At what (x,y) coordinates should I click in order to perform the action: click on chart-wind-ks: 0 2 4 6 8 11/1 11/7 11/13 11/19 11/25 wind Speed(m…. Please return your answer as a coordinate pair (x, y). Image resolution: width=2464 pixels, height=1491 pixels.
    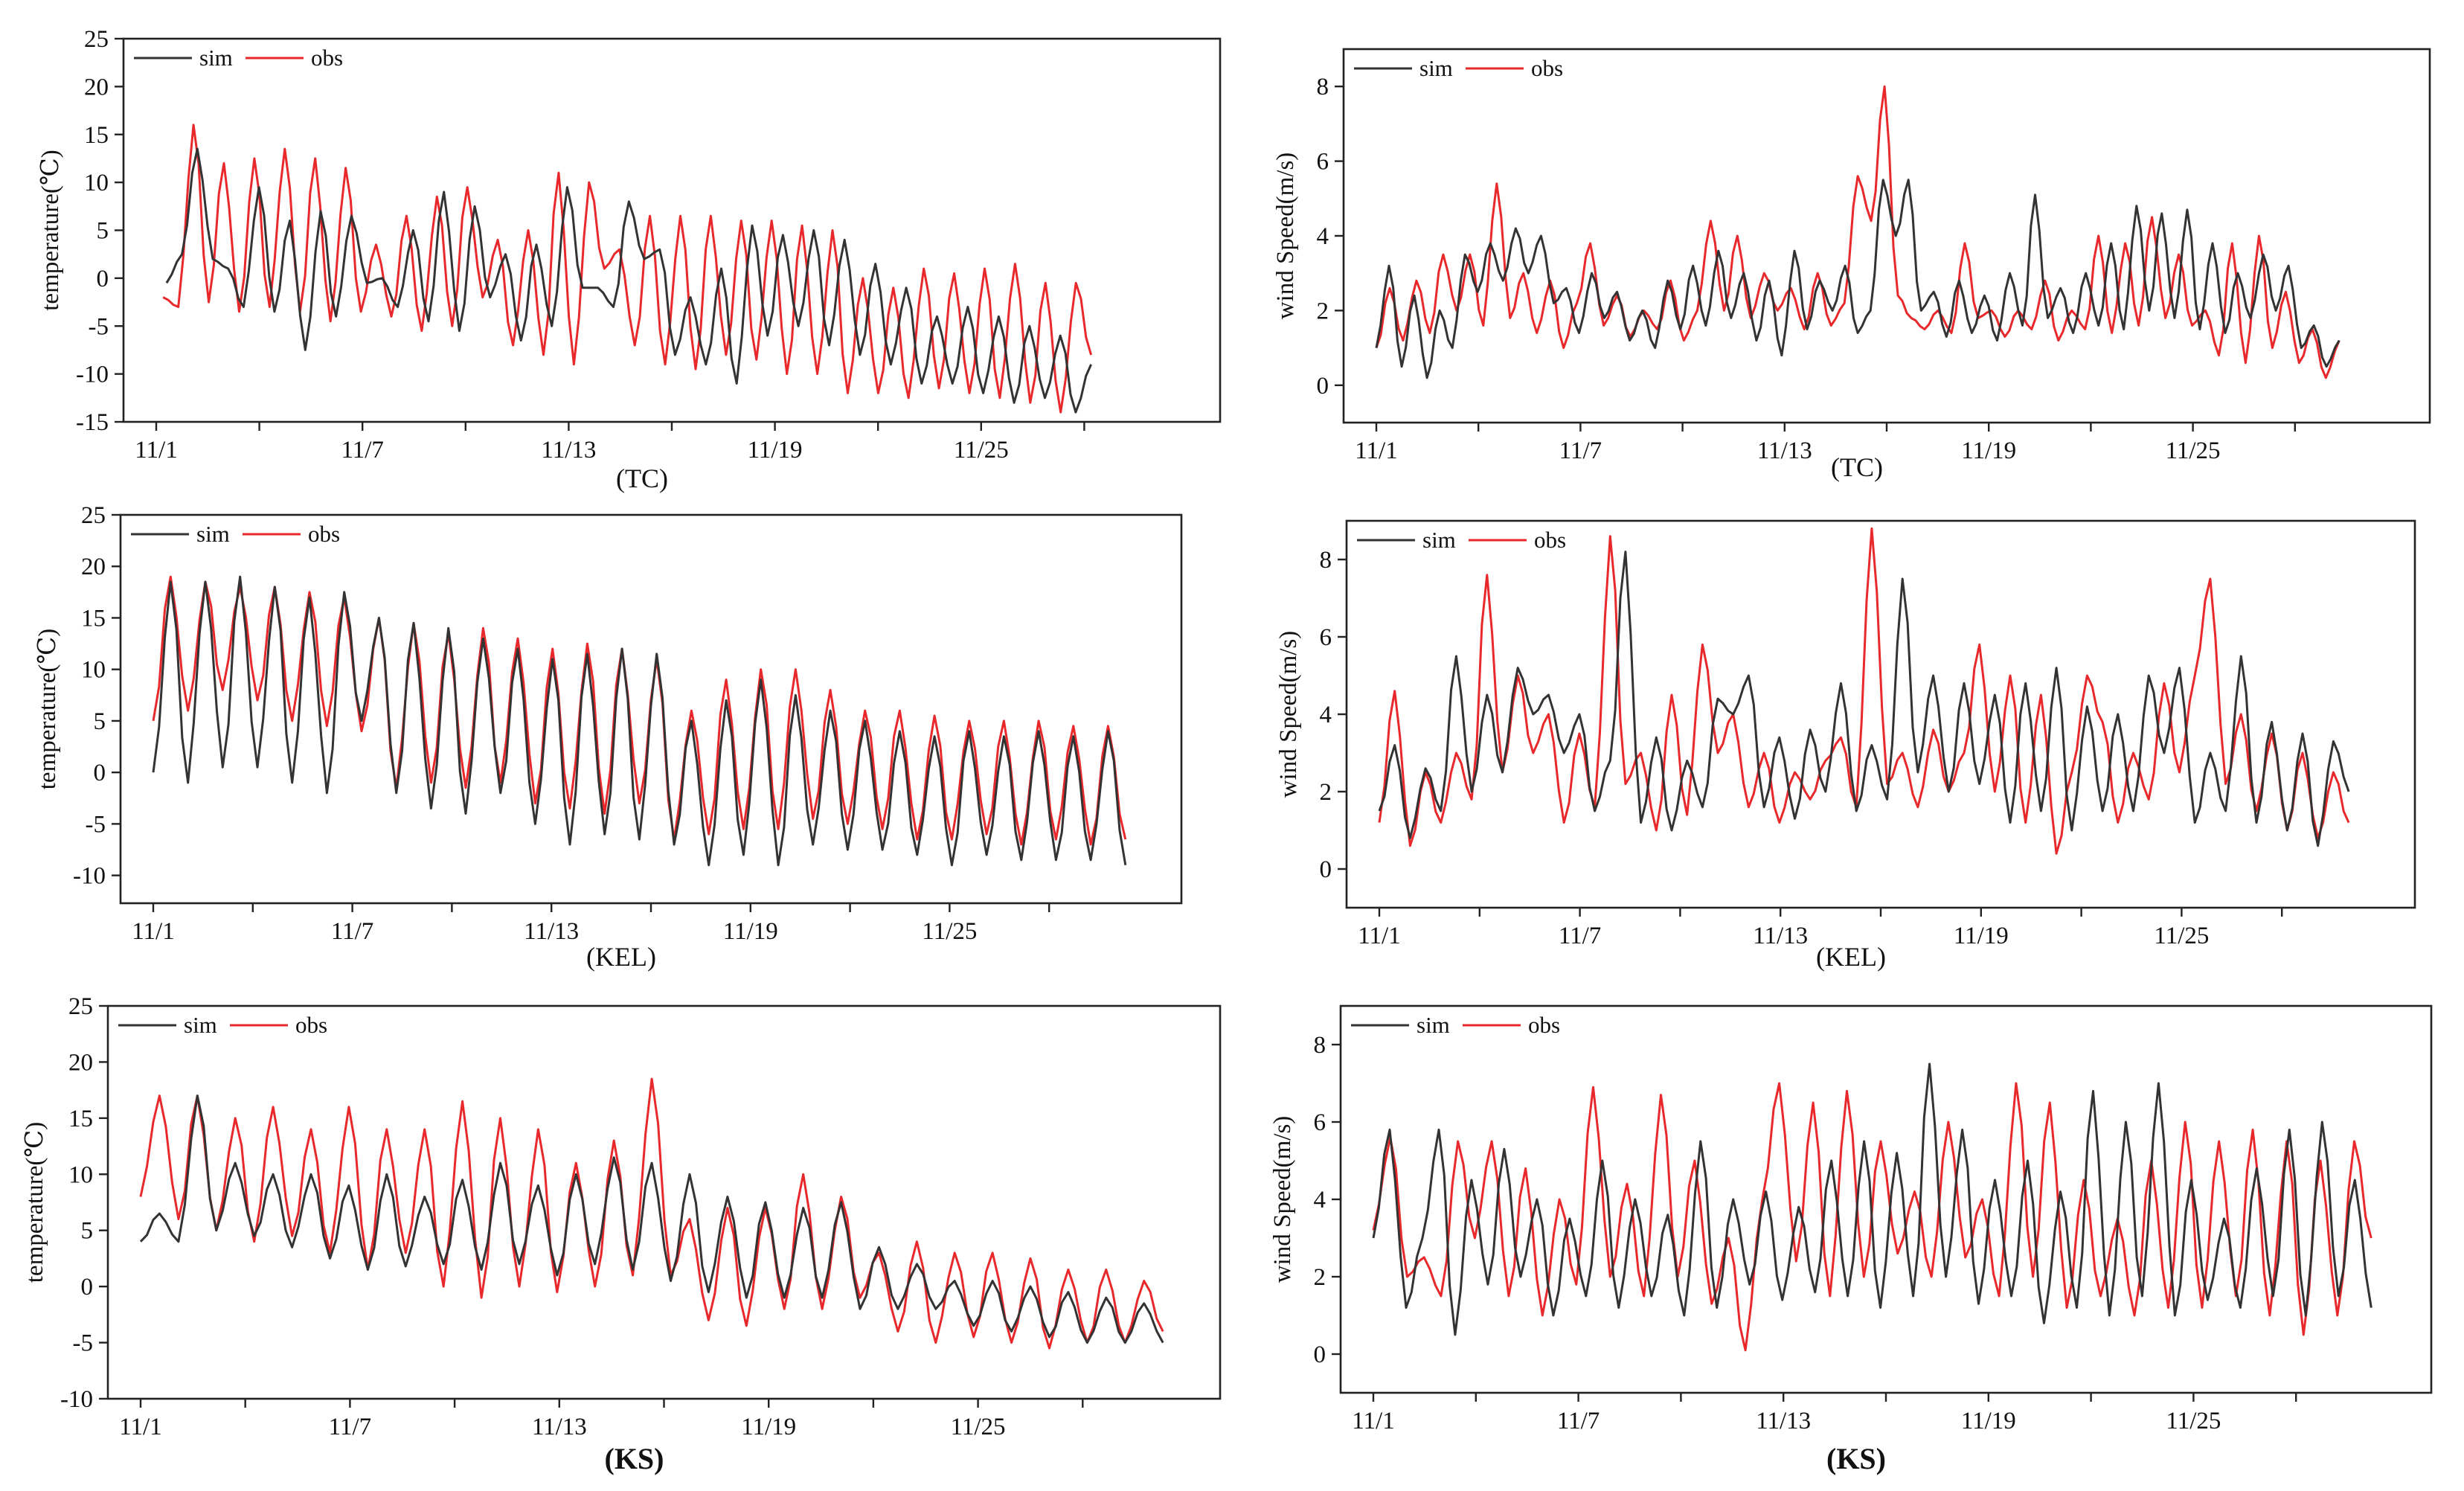
    Looking at the image, I should click on (1851, 1239).